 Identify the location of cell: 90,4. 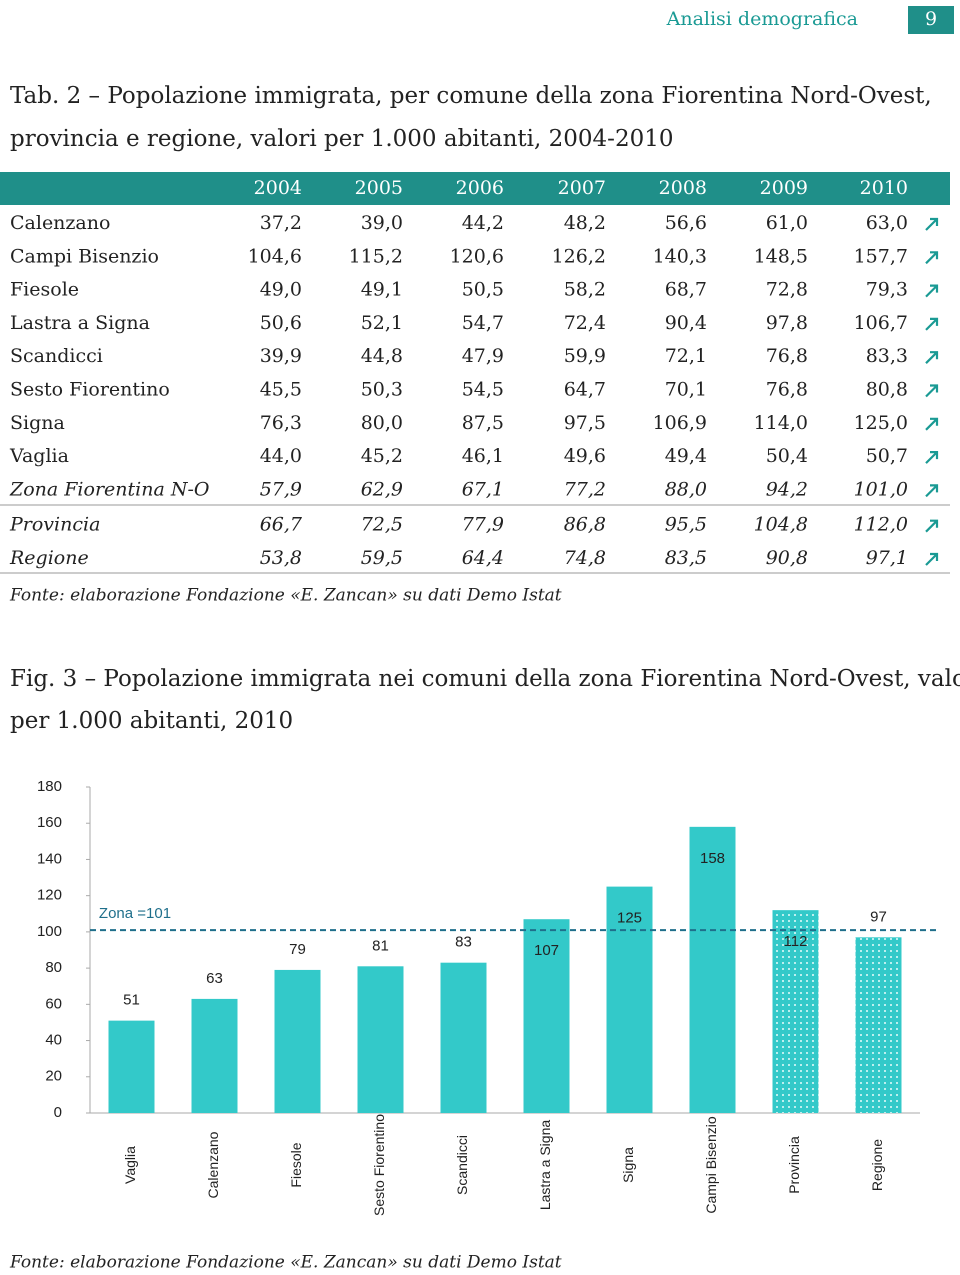
(686, 323).